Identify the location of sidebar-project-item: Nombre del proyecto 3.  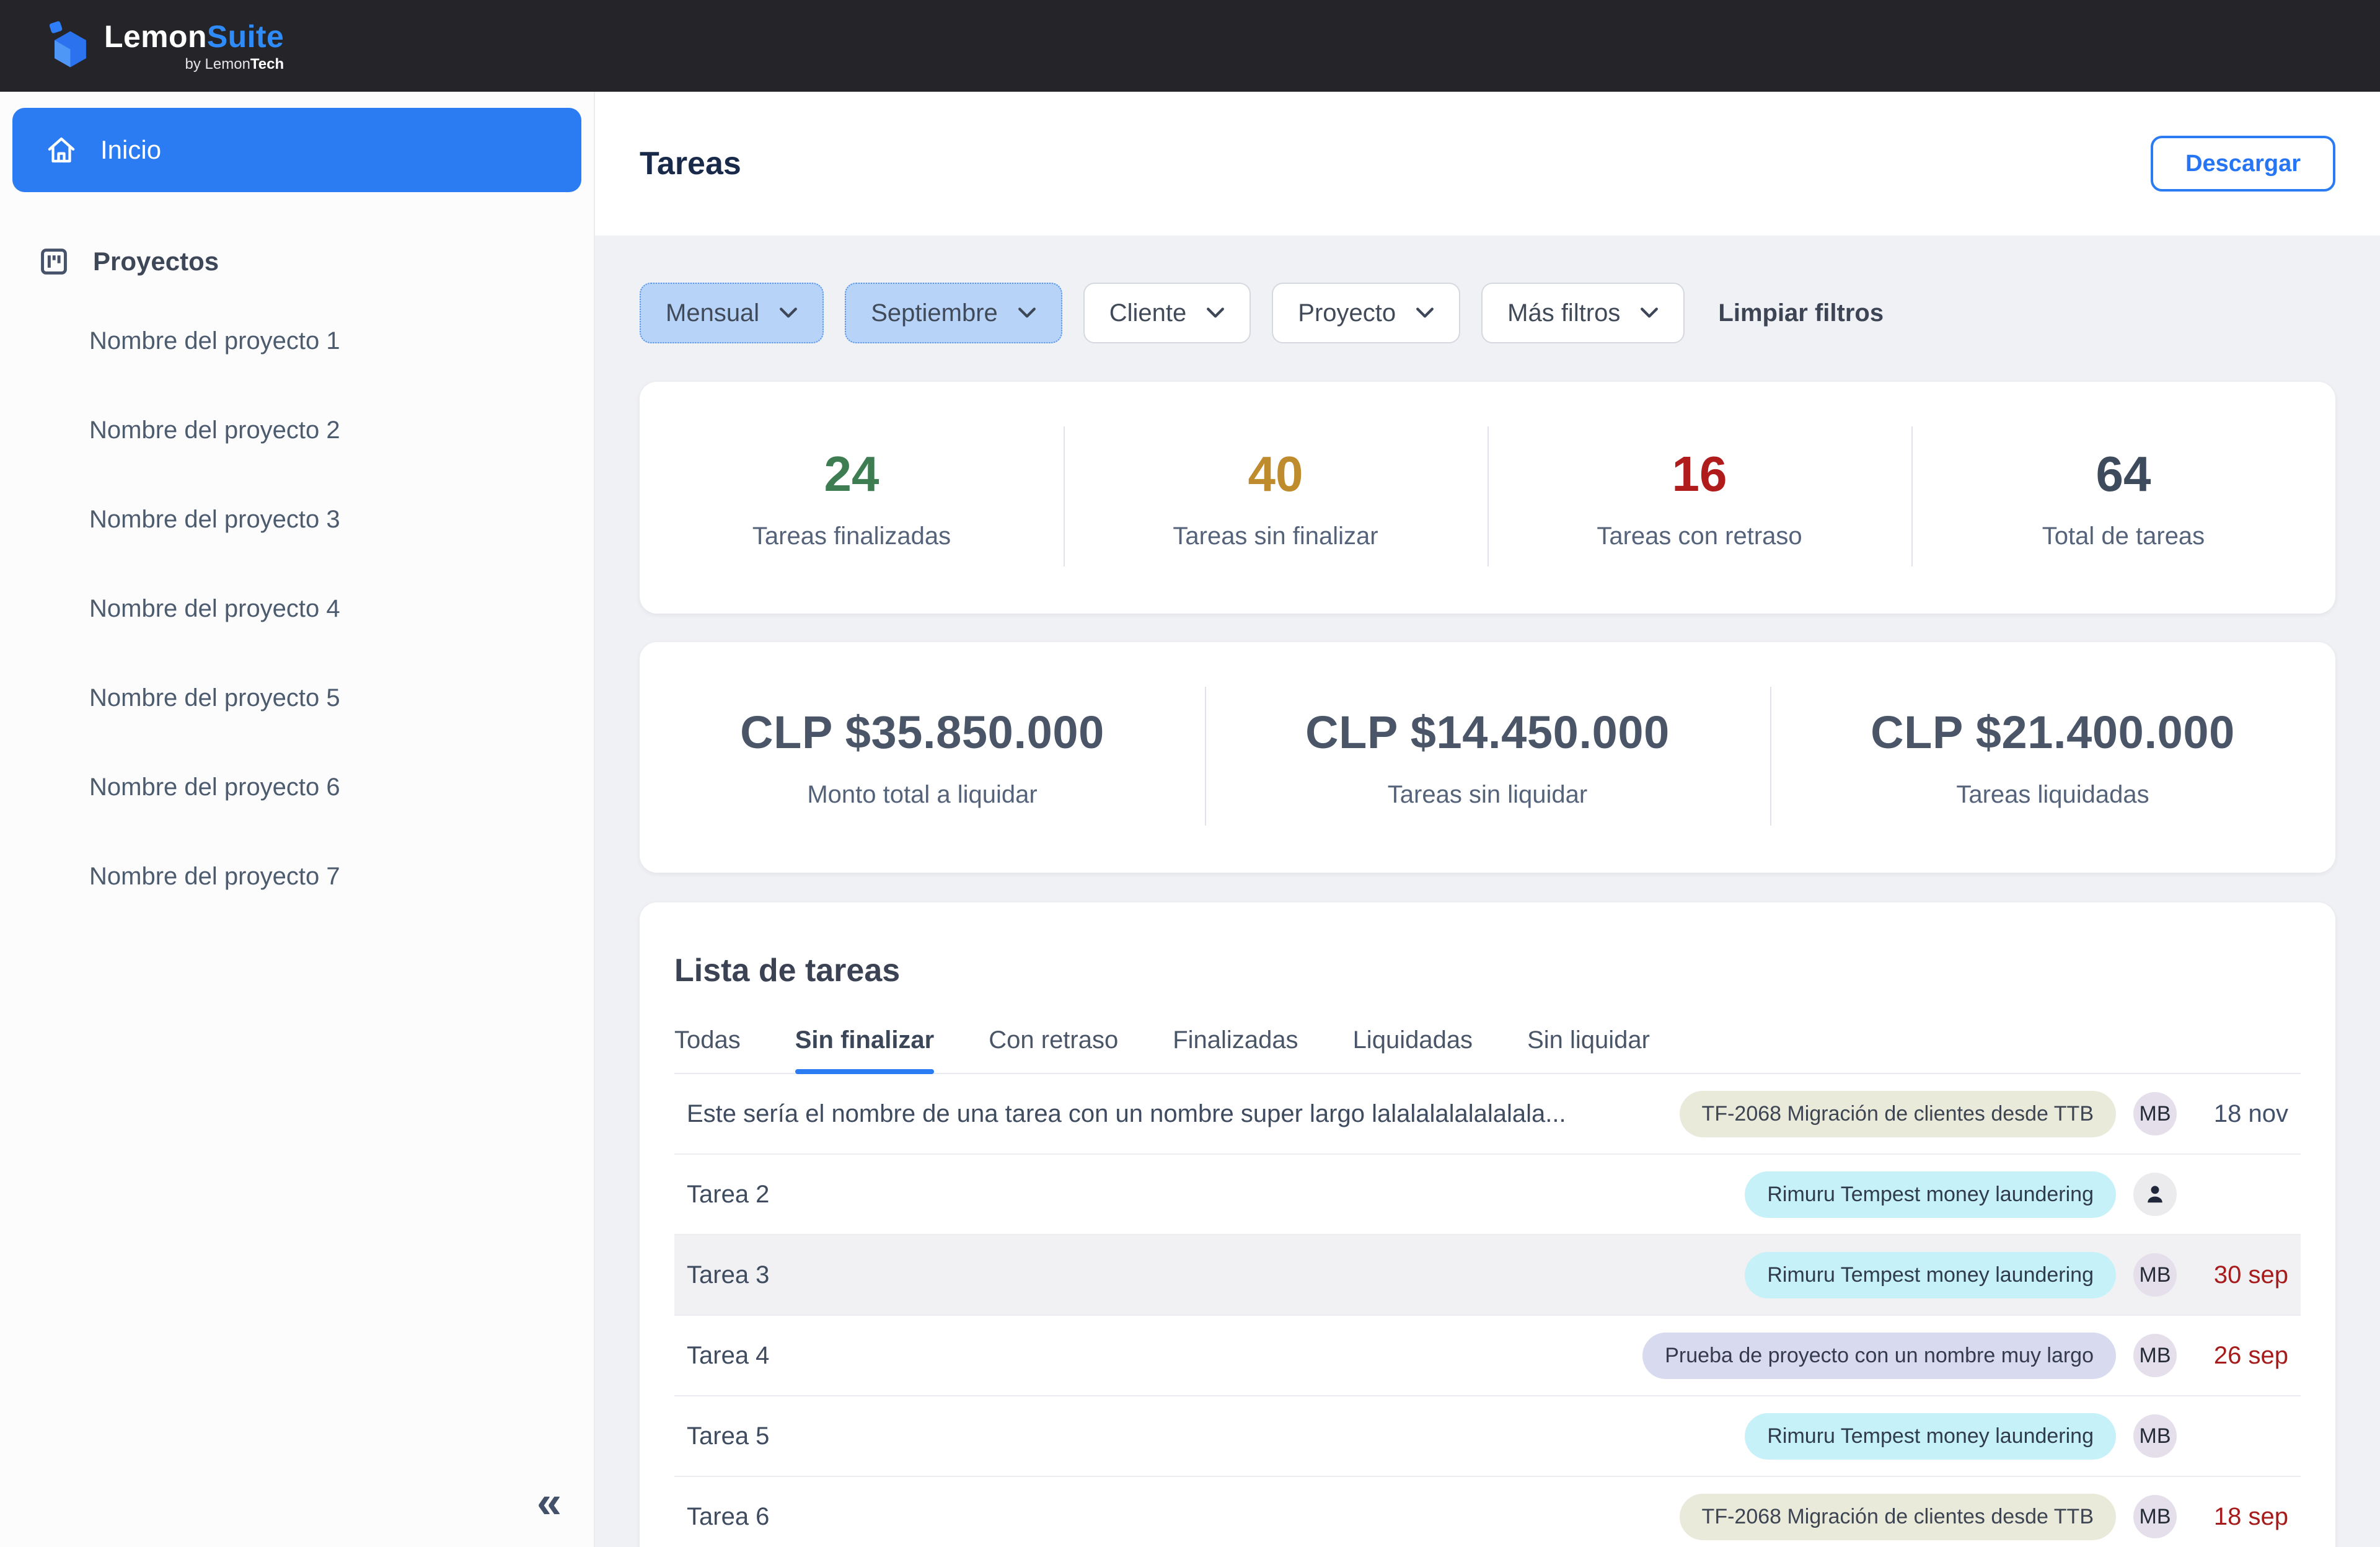
(214, 519).